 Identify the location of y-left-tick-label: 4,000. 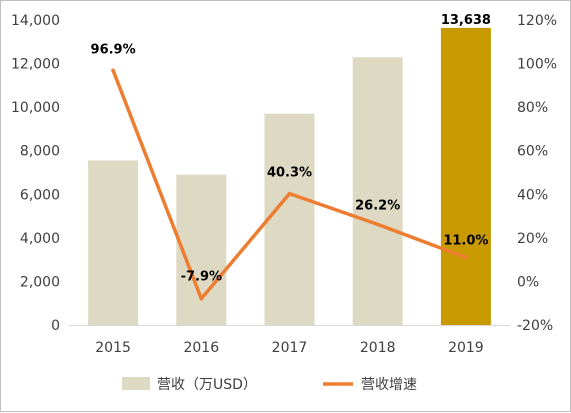
(40, 239).